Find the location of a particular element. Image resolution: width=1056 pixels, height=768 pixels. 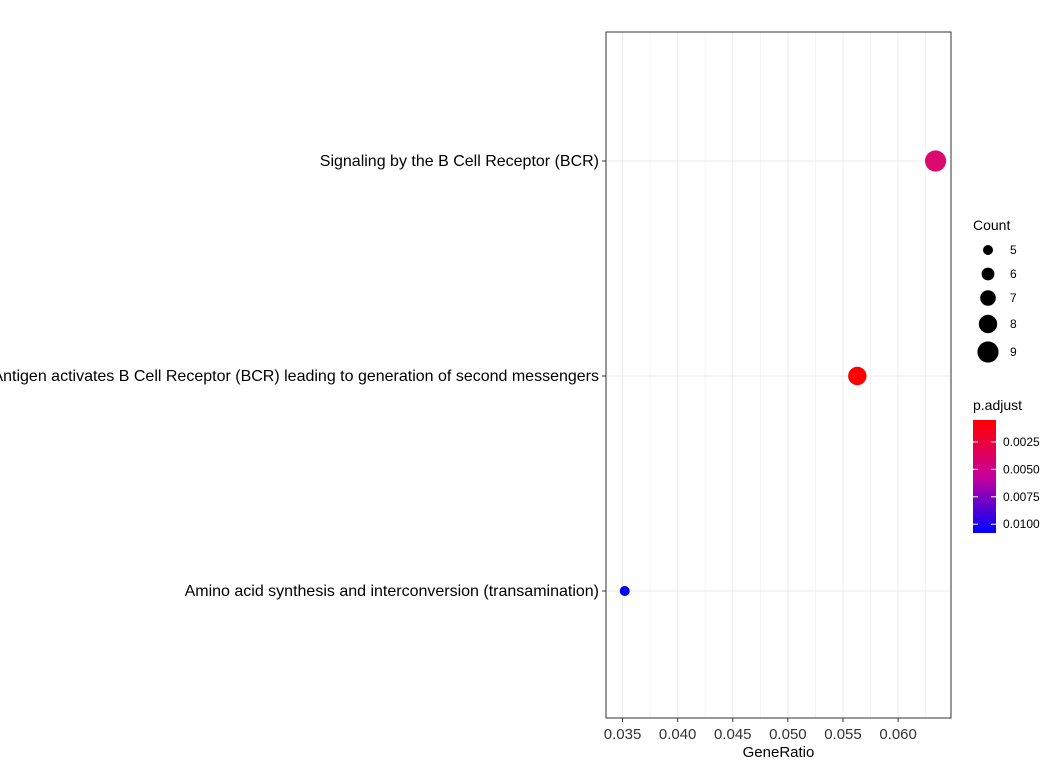

padj-legend-title: p.adjust is located at coordinates (997, 405).